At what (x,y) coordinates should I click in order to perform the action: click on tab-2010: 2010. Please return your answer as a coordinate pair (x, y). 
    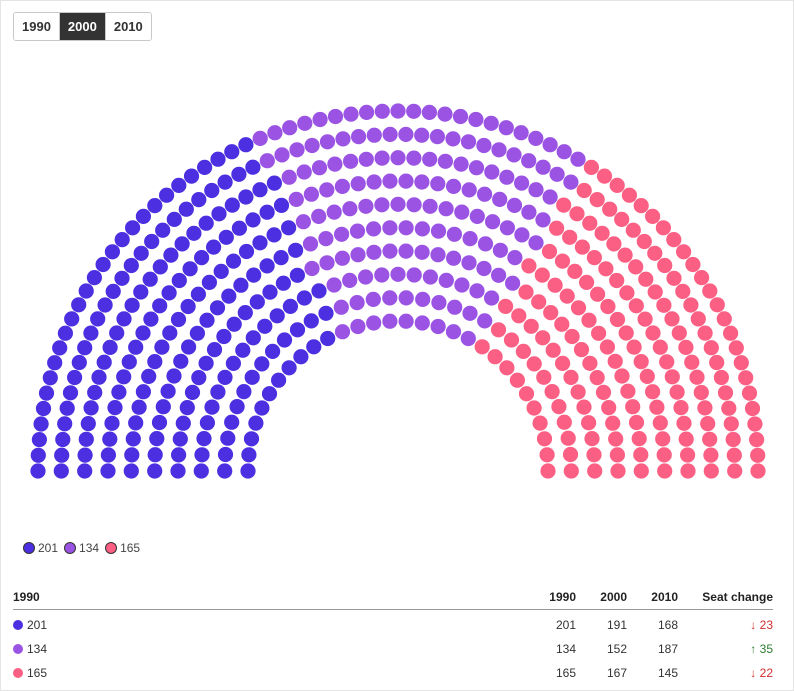
    Looking at the image, I should click on (128, 26).